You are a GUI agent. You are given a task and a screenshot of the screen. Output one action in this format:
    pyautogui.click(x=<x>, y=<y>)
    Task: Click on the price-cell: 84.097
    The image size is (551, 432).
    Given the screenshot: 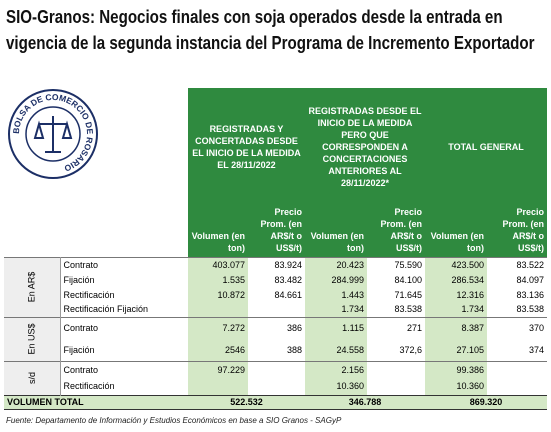 What is the action you would take?
    pyautogui.click(x=530, y=279)
    